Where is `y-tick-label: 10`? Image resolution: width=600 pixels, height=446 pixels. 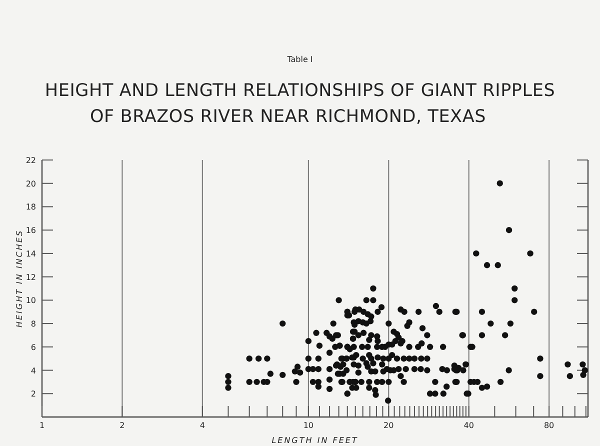
y-tick-label: 10 is located at coordinates (31, 301).